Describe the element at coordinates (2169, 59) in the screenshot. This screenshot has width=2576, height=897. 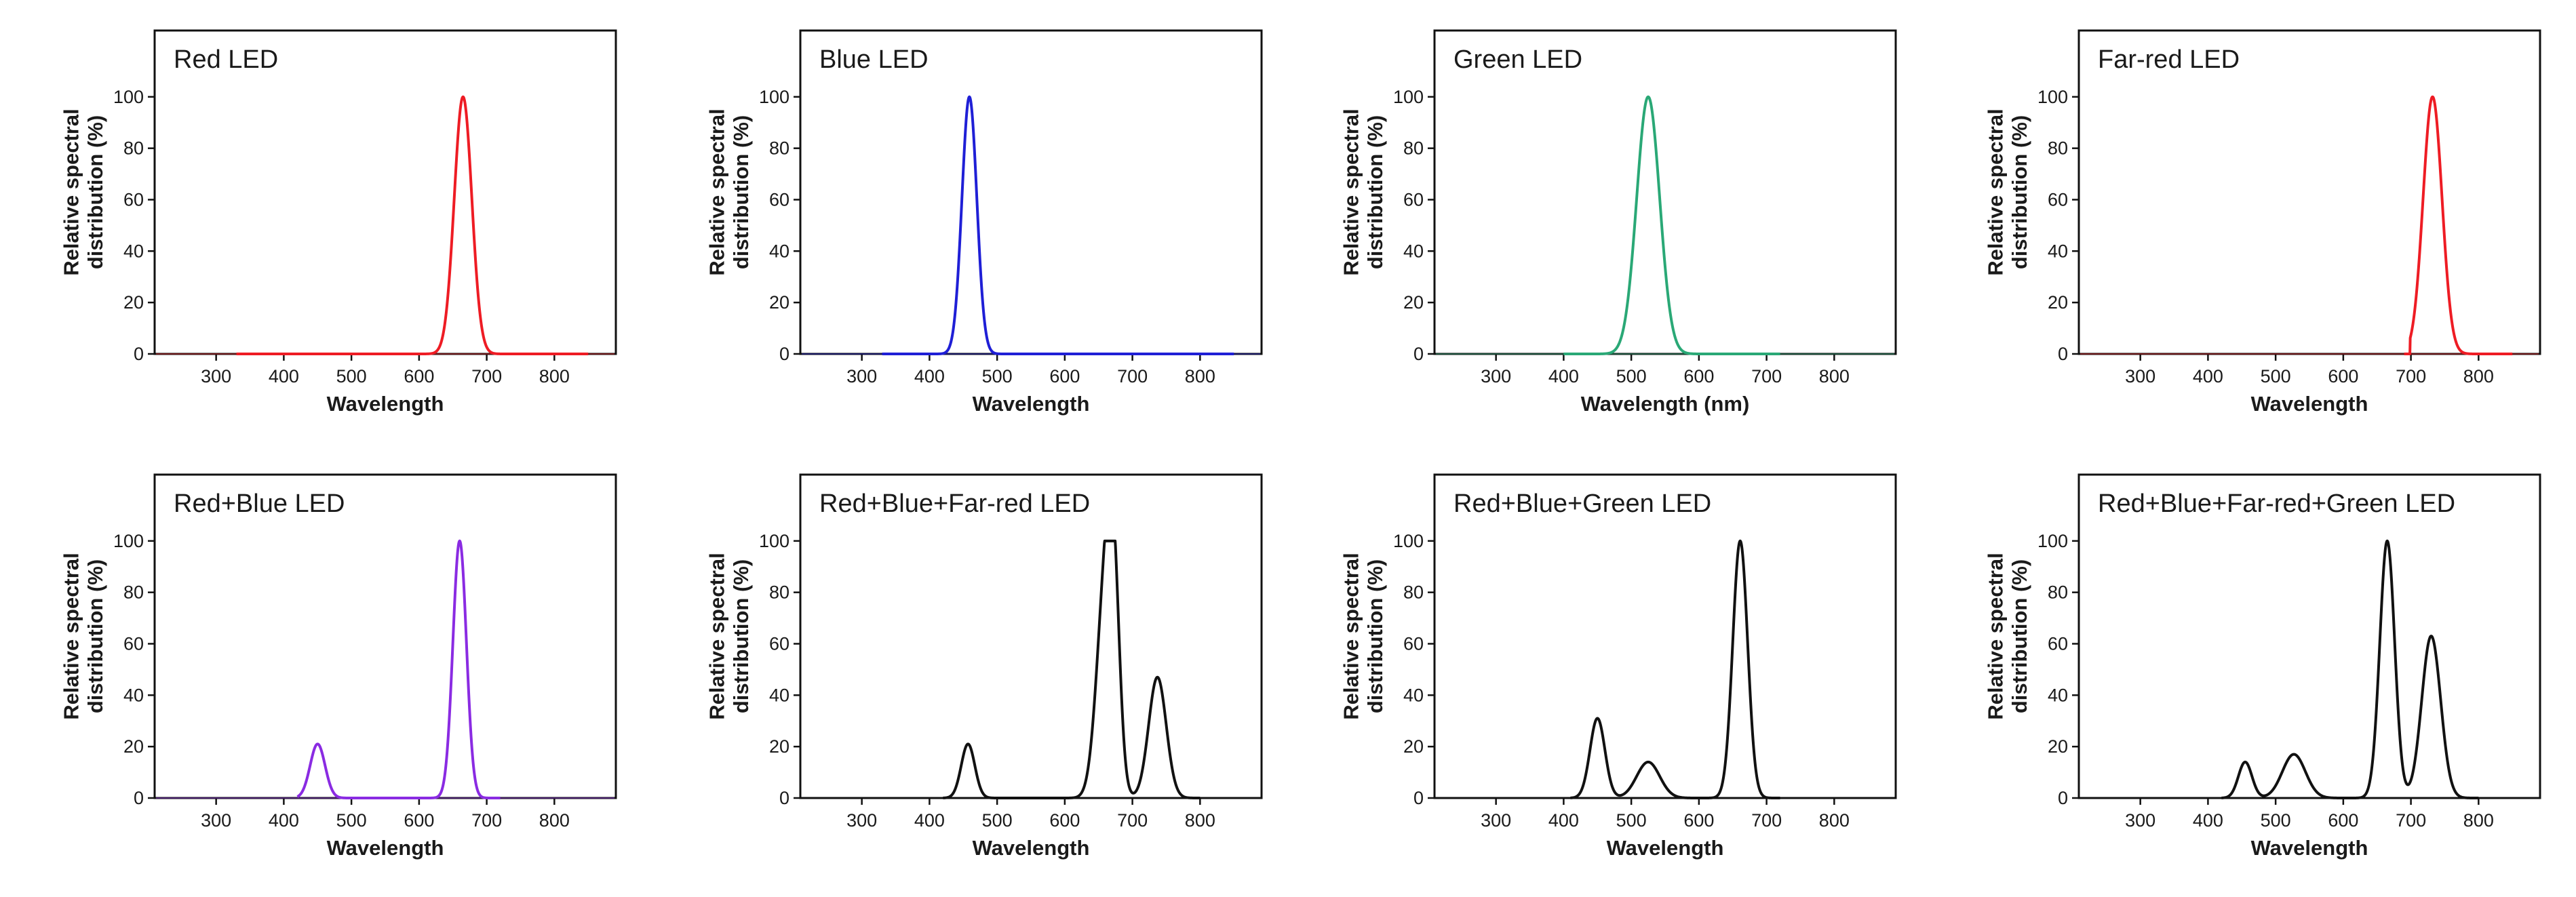
I see `panel-title: Far-red LED` at that location.